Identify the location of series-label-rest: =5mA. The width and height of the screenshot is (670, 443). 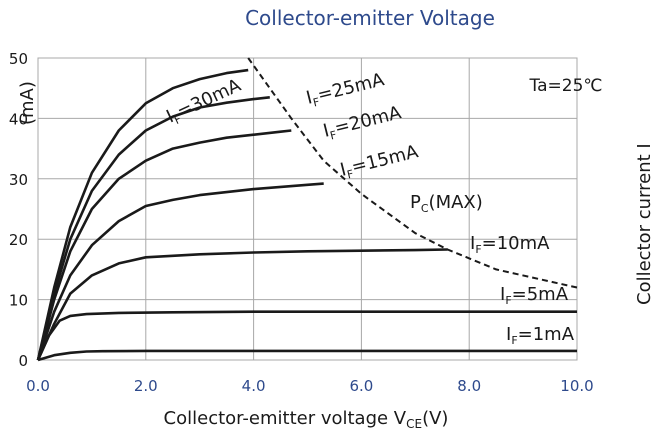
(540, 294).